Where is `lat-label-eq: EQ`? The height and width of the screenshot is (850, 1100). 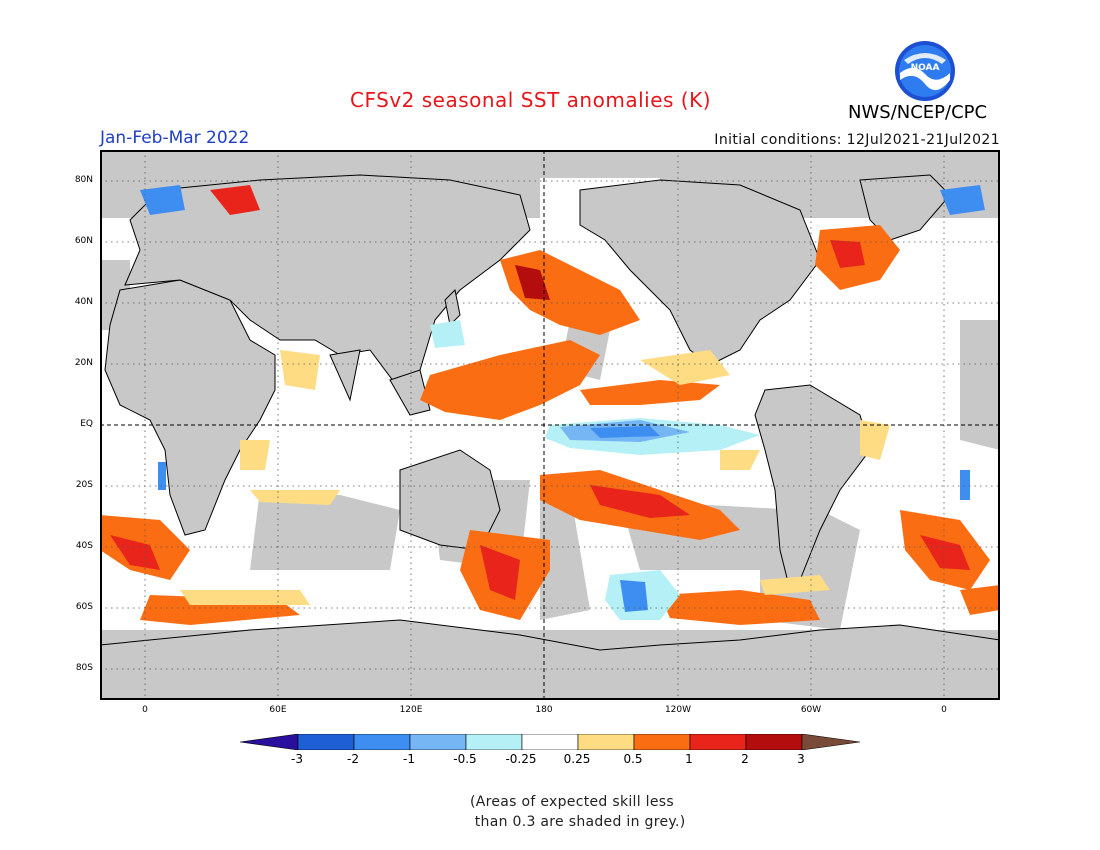
lat-label-eq: EQ is located at coordinates (86, 424).